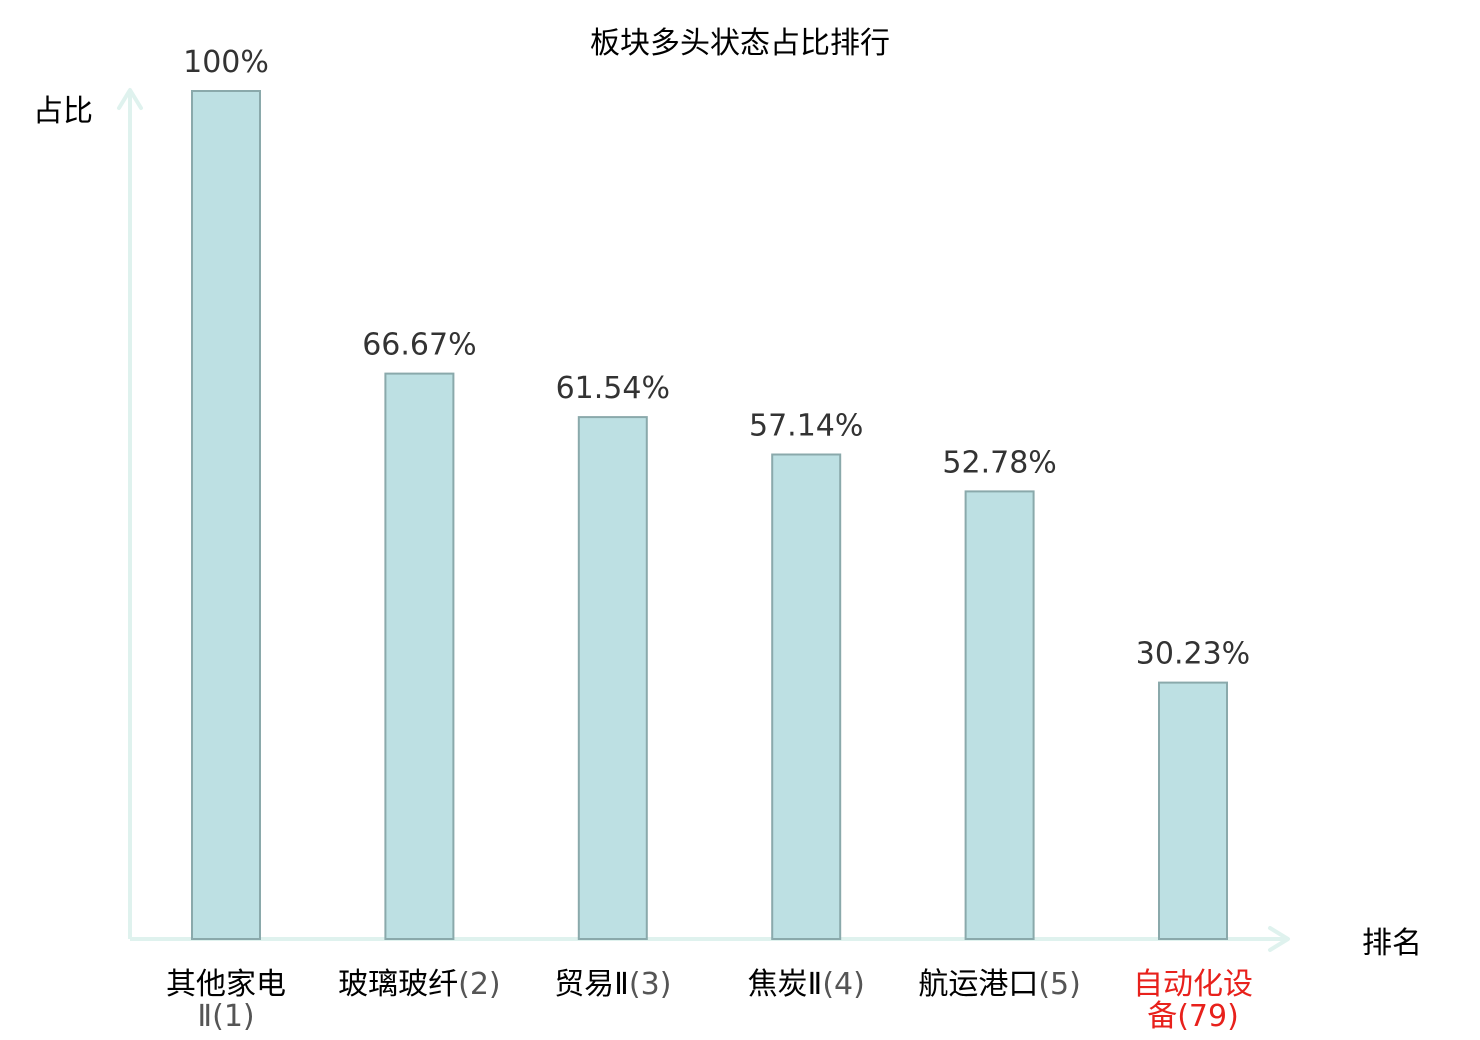  I want to click on category-label: 自动化设, so click(1193, 984).